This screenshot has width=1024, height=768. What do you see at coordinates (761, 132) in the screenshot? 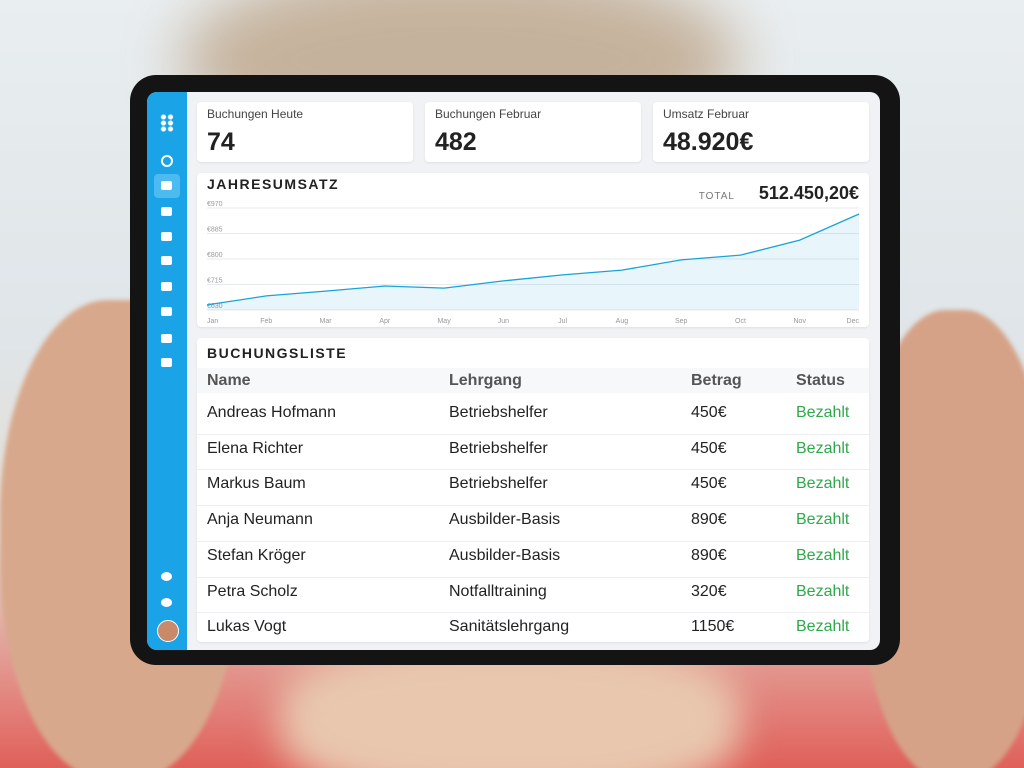
I see `stat-card: Umsatz Februar 48.920€` at bounding box center [761, 132].